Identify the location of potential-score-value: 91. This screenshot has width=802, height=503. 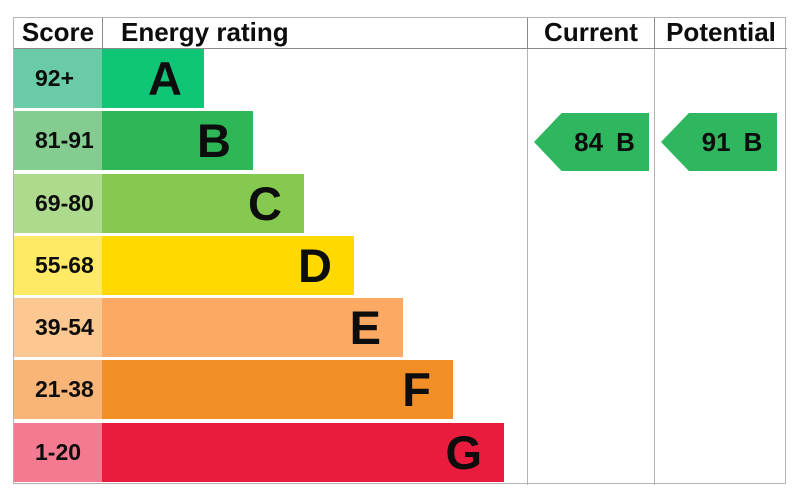
(716, 141).